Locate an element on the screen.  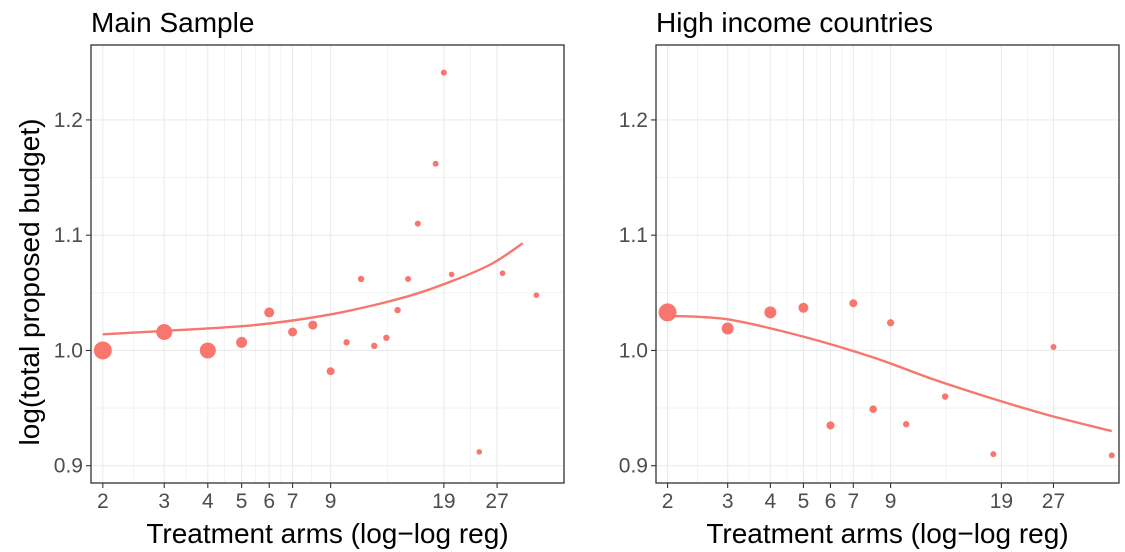
x-axis-title-high-income: Treatment arms (log−log reg) is located at coordinates (887, 533).